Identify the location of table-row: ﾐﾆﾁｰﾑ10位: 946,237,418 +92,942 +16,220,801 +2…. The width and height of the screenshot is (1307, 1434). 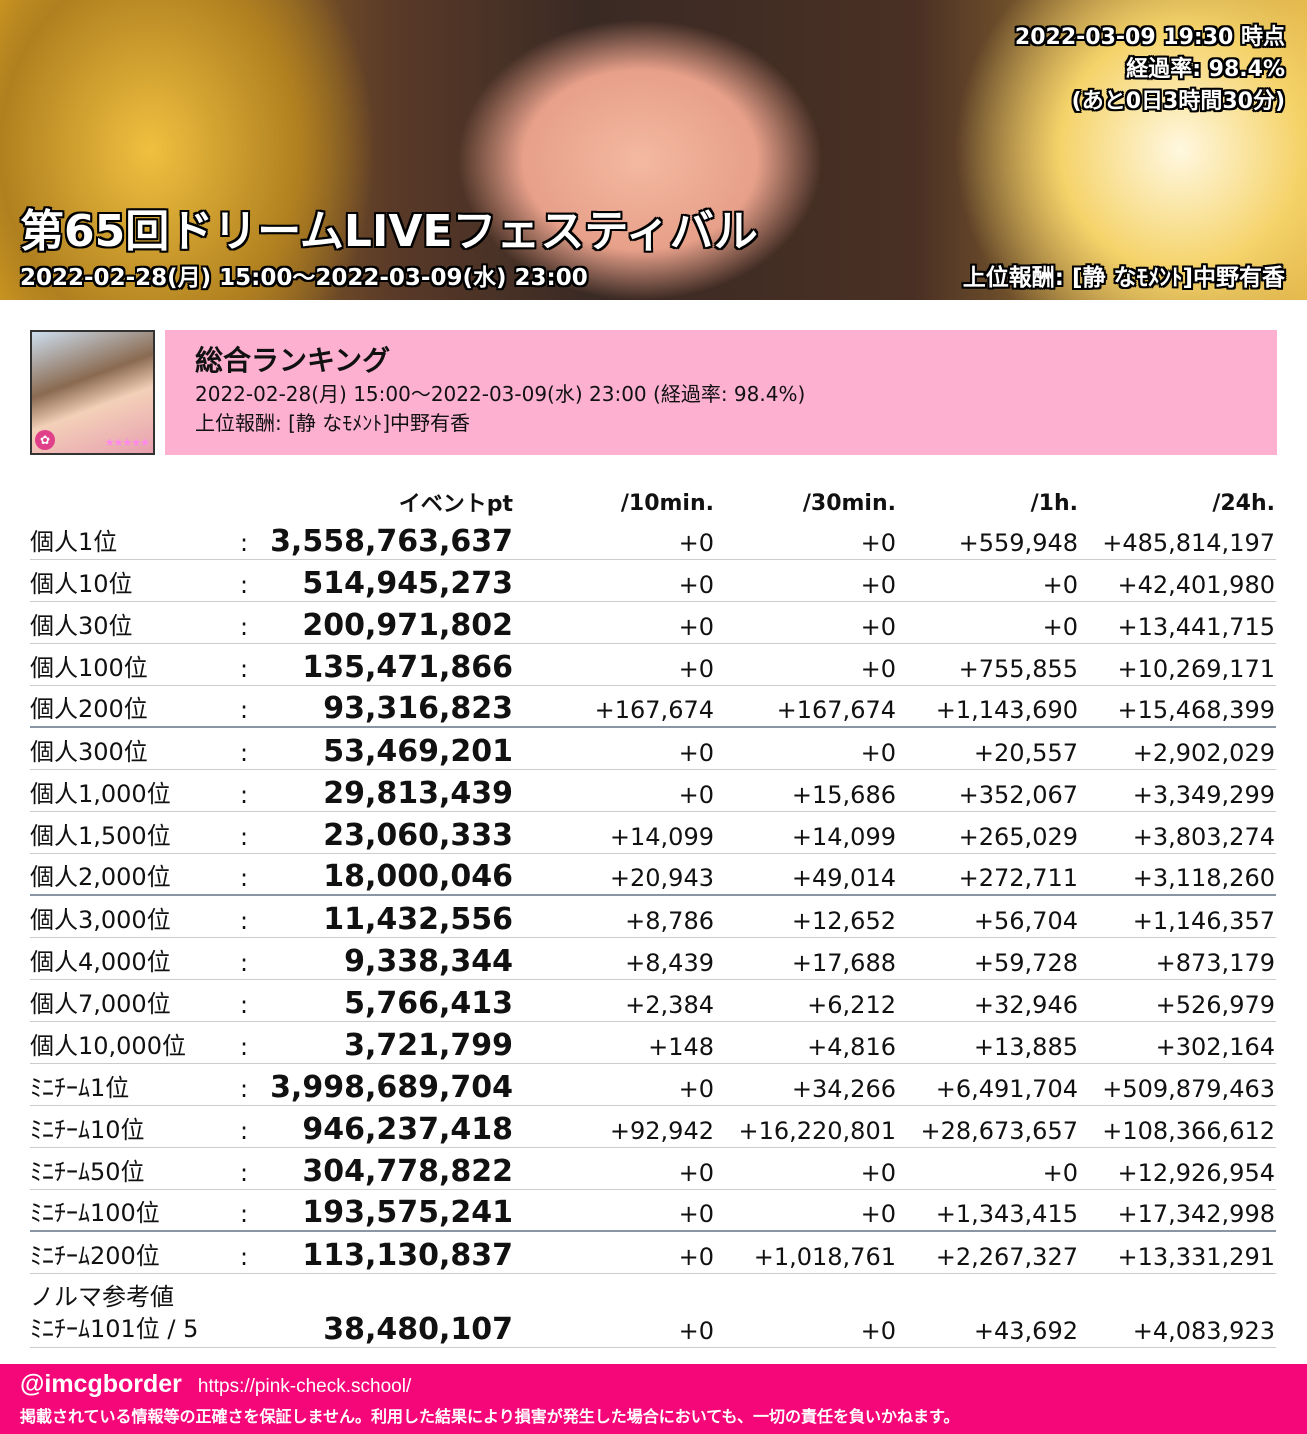
(653, 1127).